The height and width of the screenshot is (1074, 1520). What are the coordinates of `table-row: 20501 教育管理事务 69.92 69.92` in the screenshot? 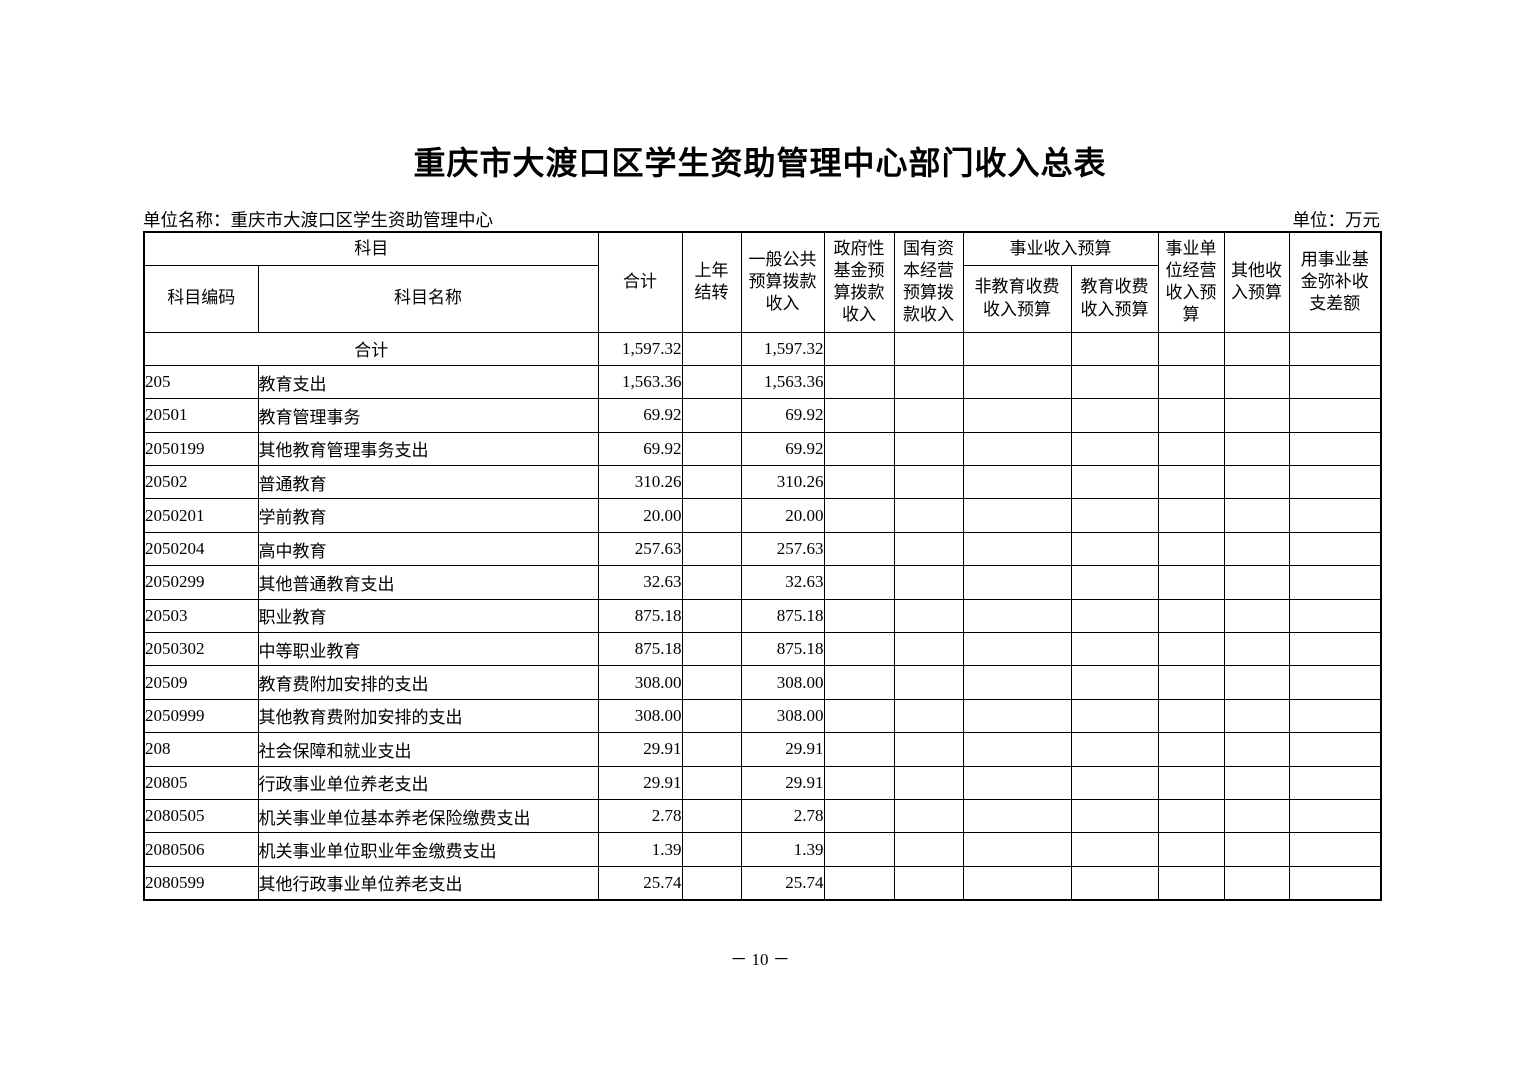 It's located at (762, 415).